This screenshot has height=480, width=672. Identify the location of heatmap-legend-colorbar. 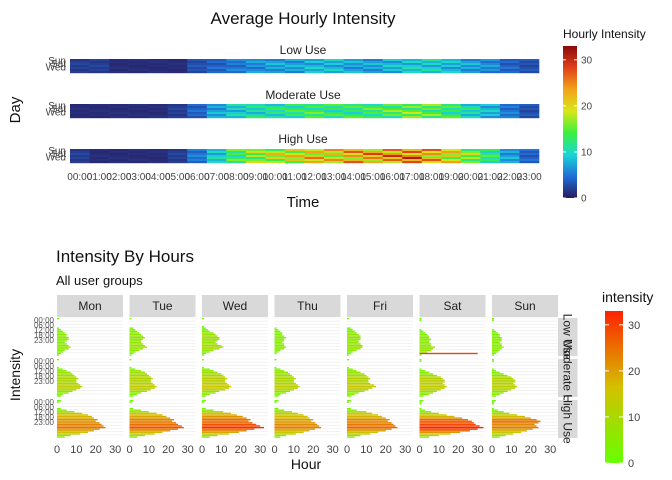
(570, 122).